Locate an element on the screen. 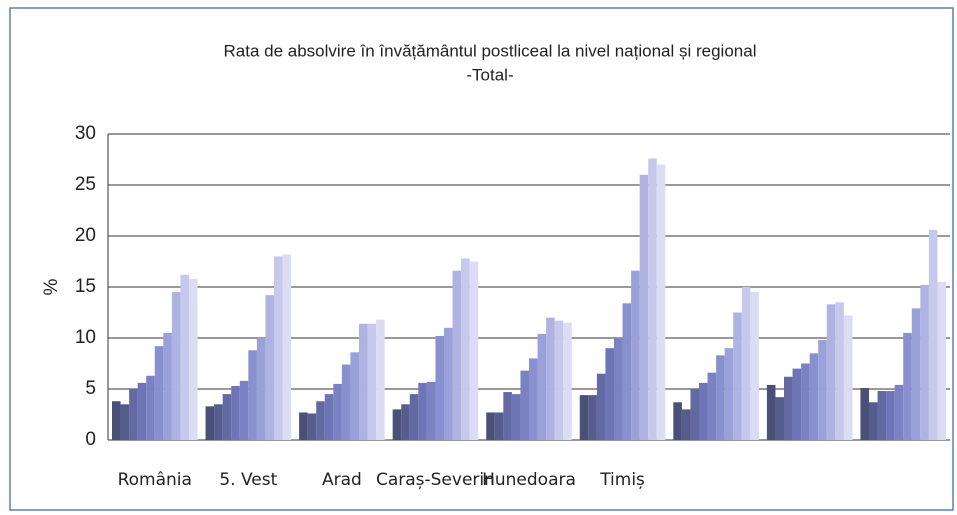 The height and width of the screenshot is (515, 957). x-tick-label: Hunedoara is located at coordinates (529, 480).